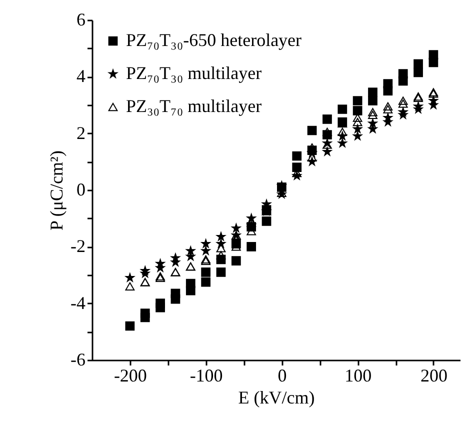  I want to click on legend-label: PZ₃₀T₇₀ multilayer, so click(194, 106).